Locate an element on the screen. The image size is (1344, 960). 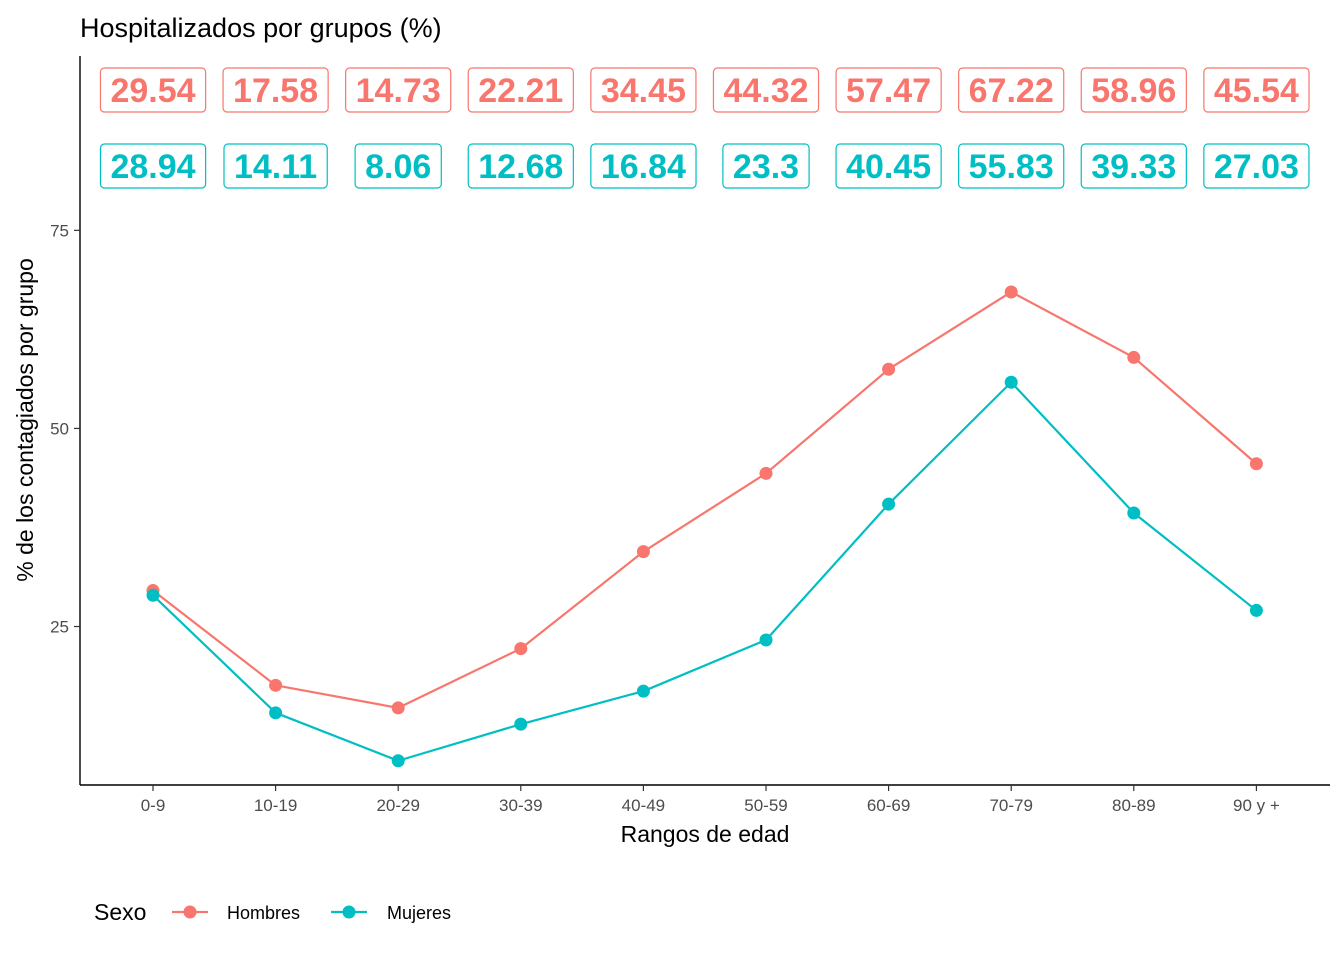
x-tick-label-6: 60-69 is located at coordinates (888, 805).